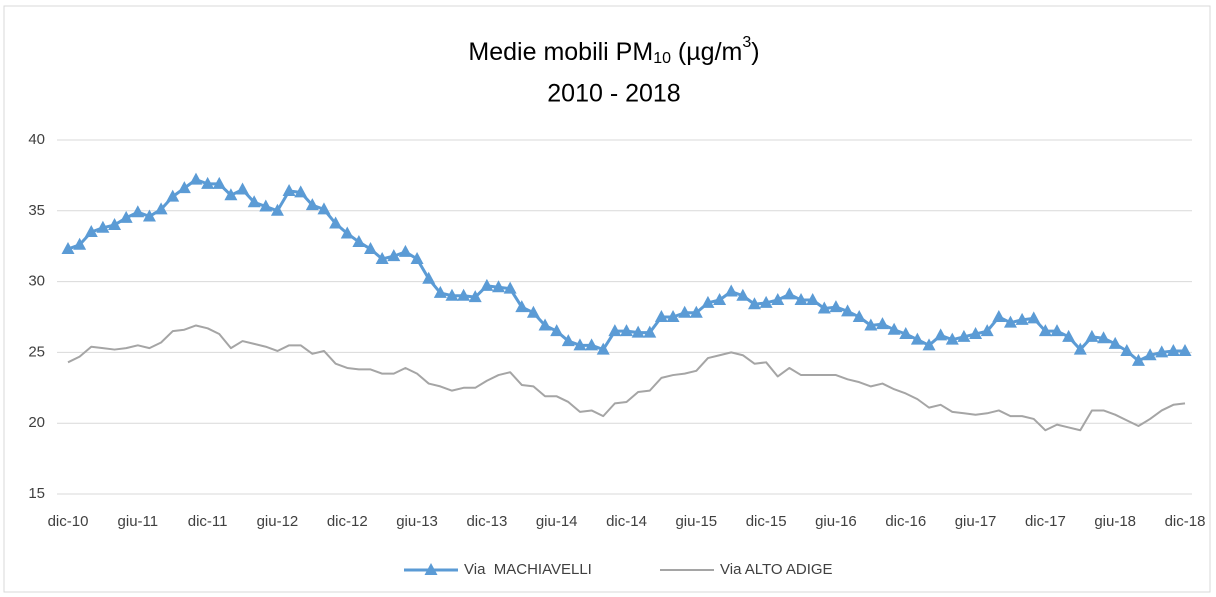 This screenshot has width=1216, height=597. What do you see at coordinates (1185, 521) in the screenshot?
I see `x-tick-label: dic-18` at bounding box center [1185, 521].